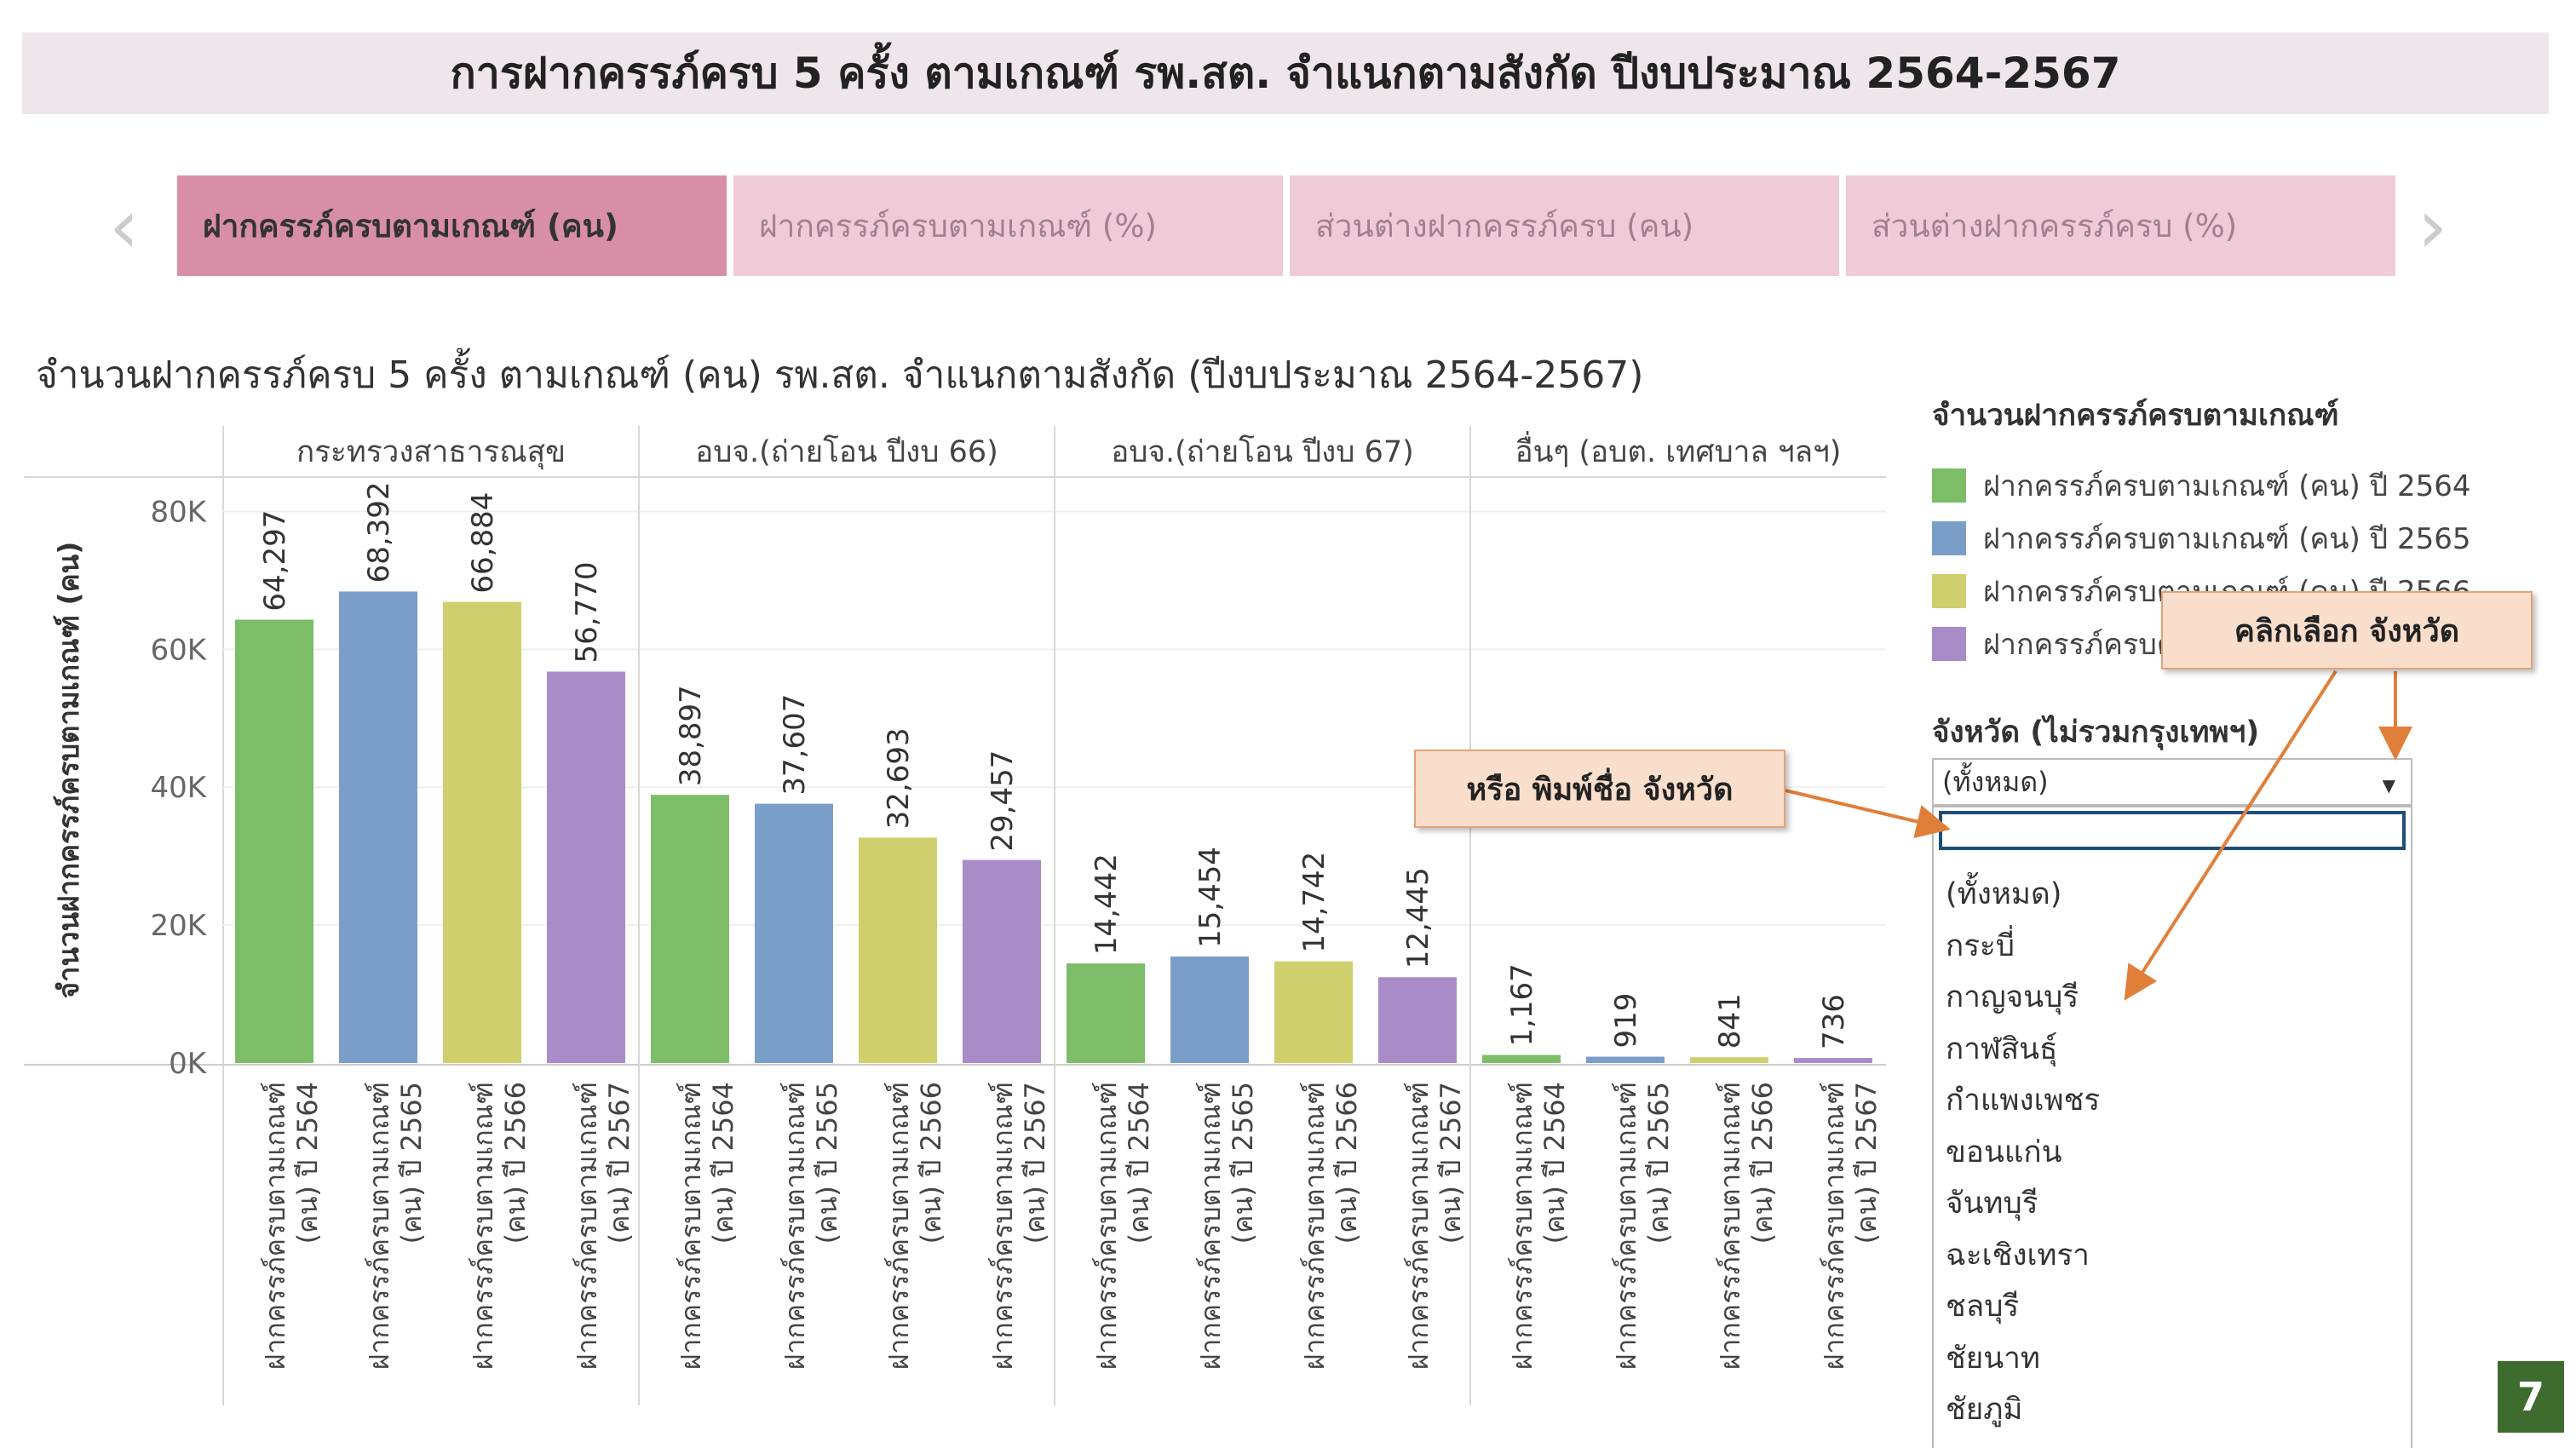 The image size is (2576, 1448). What do you see at coordinates (1418, 918) in the screenshot?
I see `data-label: 12,445` at bounding box center [1418, 918].